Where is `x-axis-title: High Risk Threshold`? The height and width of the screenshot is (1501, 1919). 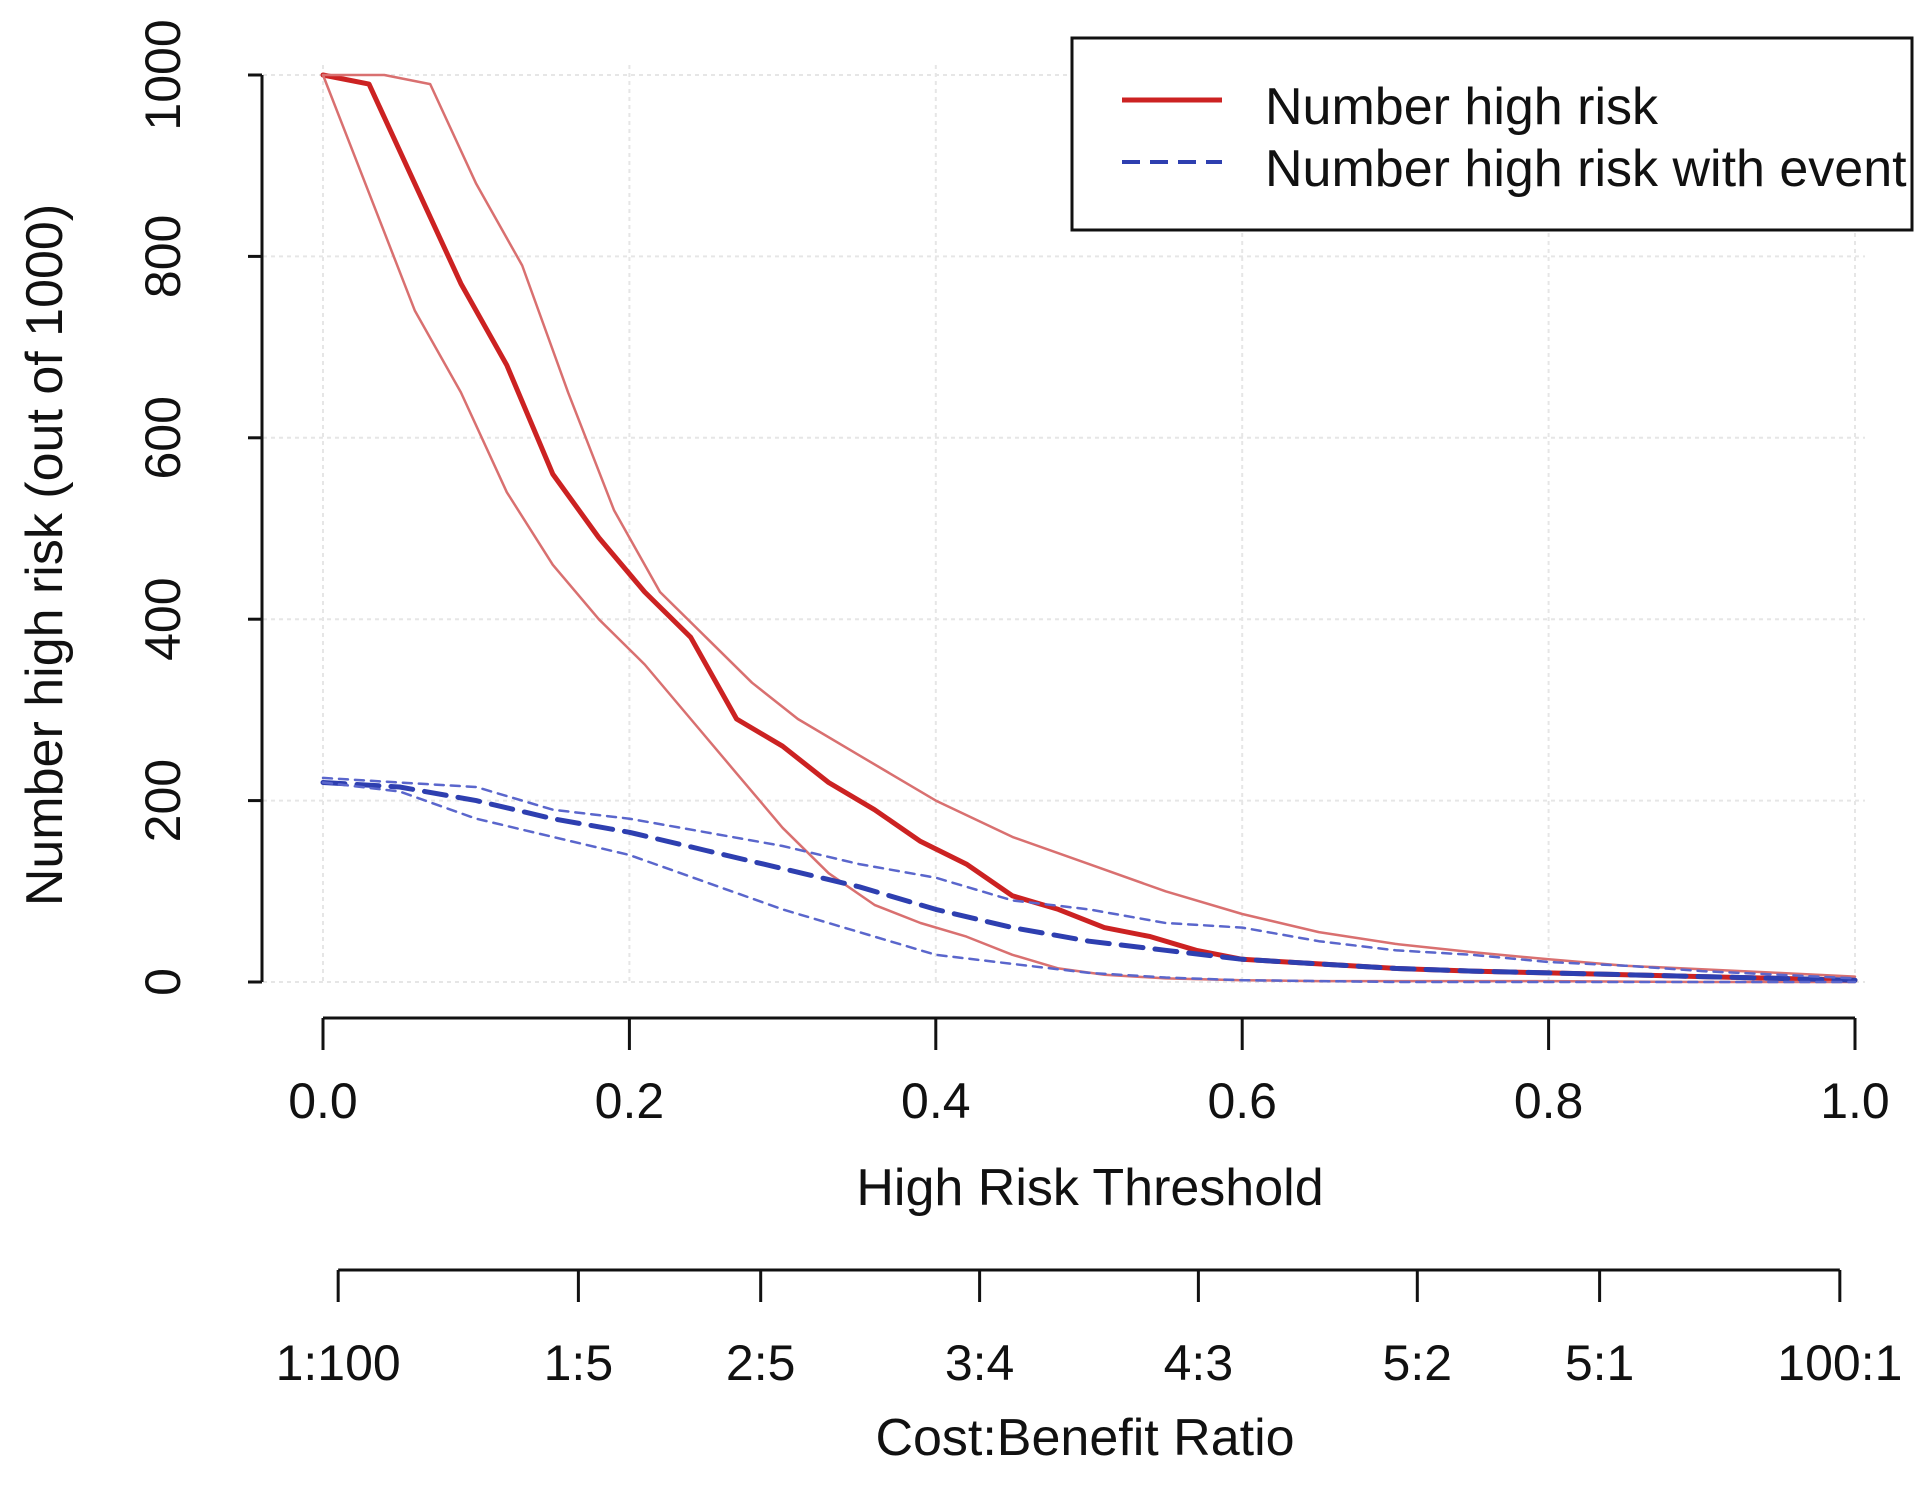
x-axis-title: High Risk Threshold is located at coordinates (1089, 1188).